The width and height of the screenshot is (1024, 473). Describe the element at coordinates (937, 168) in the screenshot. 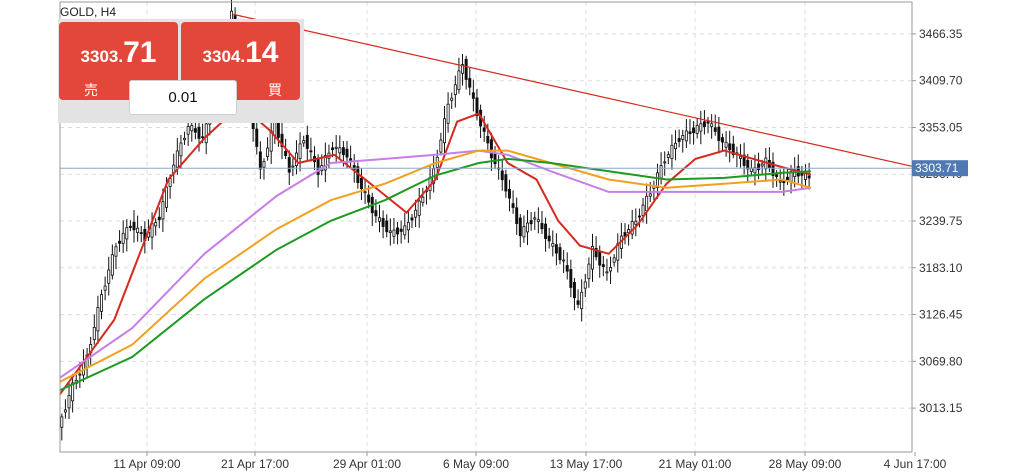

I see `current-price-label: 3303.71` at that location.